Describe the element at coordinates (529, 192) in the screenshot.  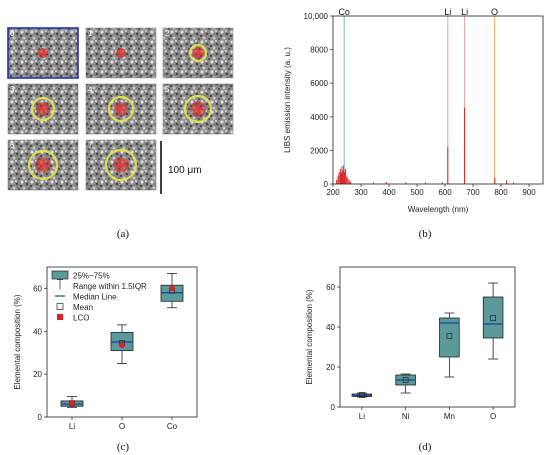
I see `x-tick-label: 900` at that location.